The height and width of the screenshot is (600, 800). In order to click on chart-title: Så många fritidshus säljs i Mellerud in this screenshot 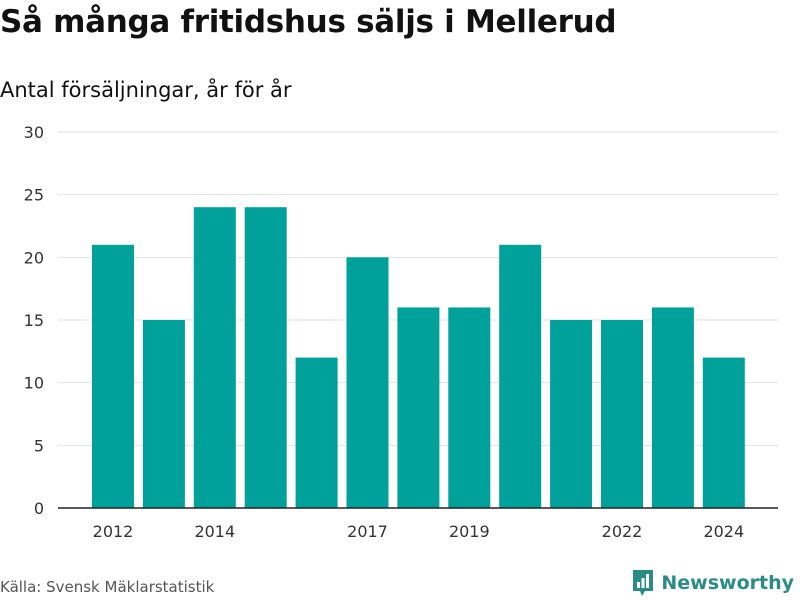, I will do `click(308, 22)`.